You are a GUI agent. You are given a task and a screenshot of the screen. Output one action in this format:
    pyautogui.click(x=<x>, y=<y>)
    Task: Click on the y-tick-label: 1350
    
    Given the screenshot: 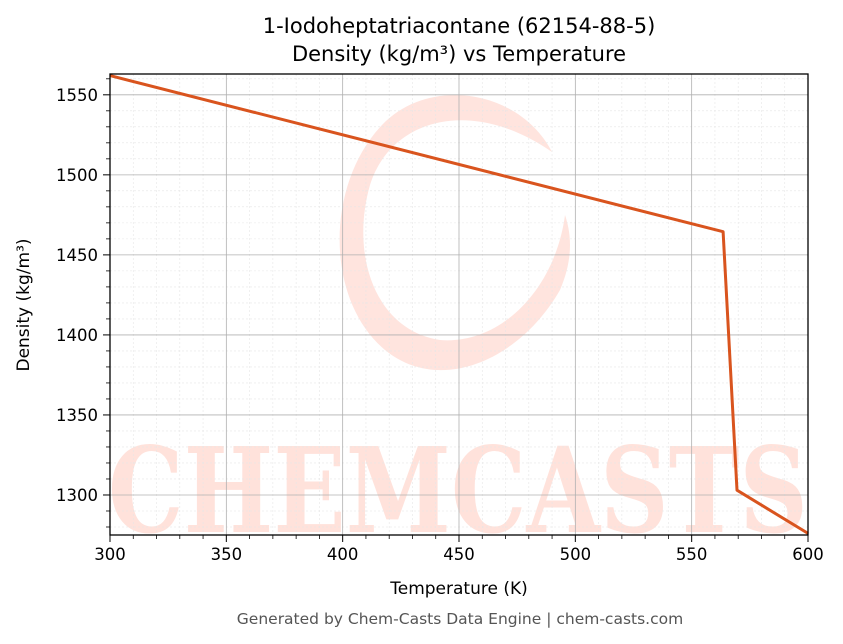 What is the action you would take?
    pyautogui.click(x=77, y=415)
    